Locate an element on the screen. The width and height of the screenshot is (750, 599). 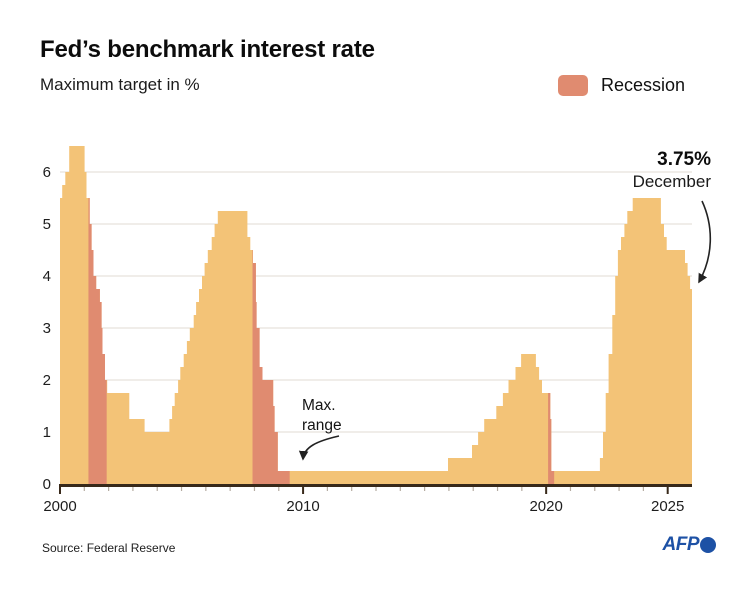
svg-text: 6 is located at coordinates (47, 172).